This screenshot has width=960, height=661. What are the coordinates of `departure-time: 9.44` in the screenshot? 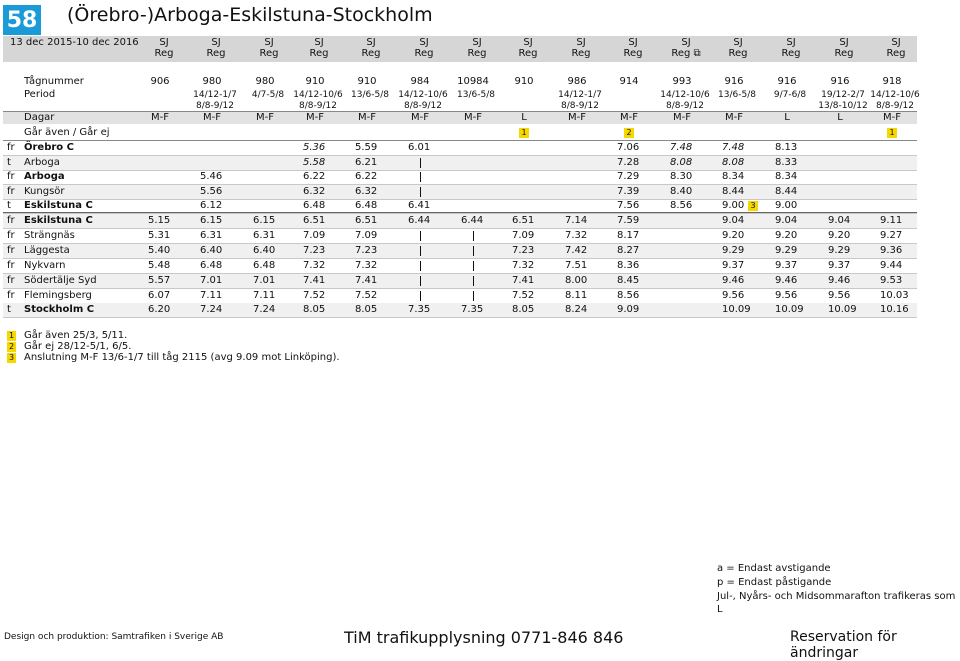 It's located at (891, 265).